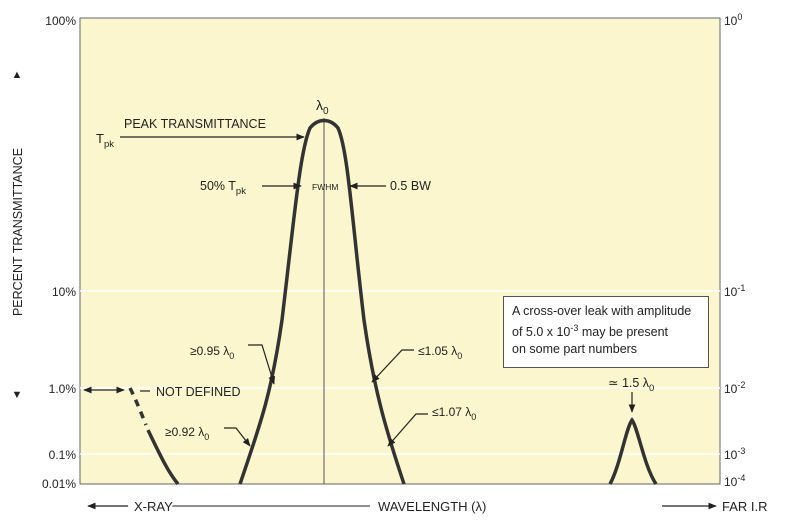  I want to click on svg-text: 10⁰, so click(733, 20).